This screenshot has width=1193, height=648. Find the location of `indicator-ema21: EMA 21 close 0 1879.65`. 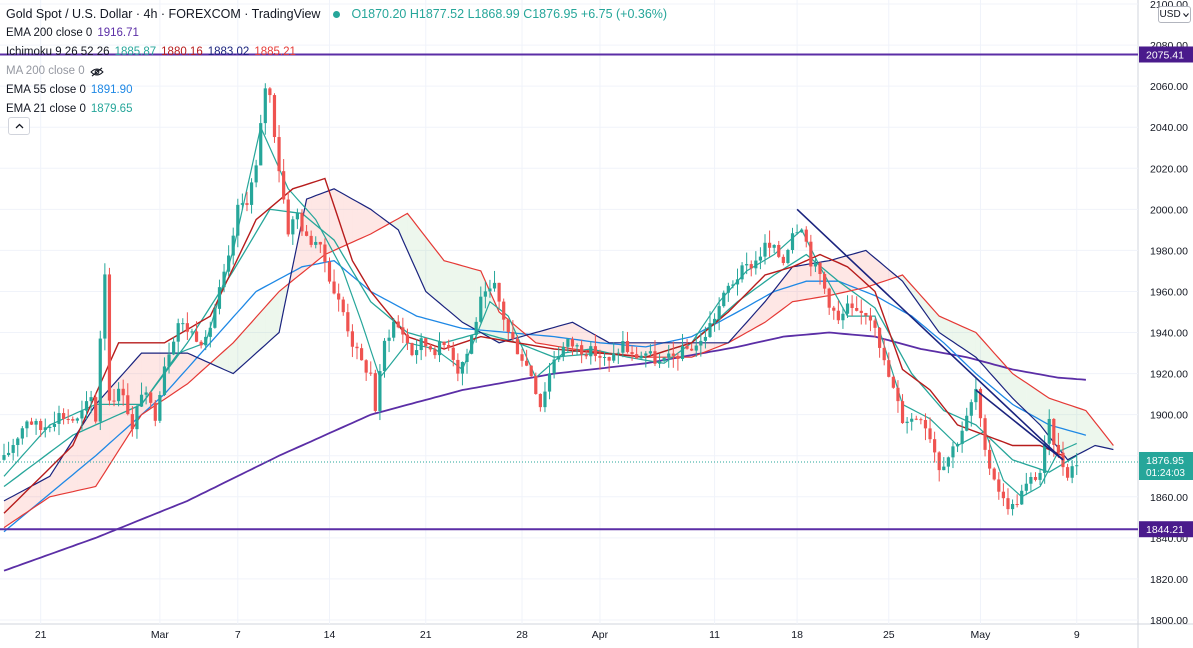

indicator-ema21: EMA 21 close 0 1879.65 is located at coordinates (336, 109).